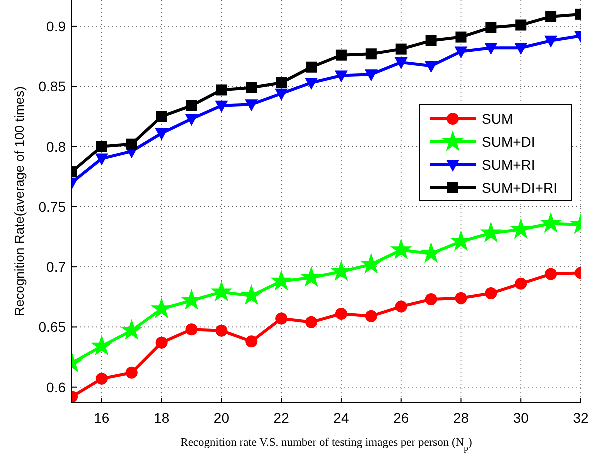 The image size is (599, 454). What do you see at coordinates (521, 418) in the screenshot?
I see `x-tick-label: 30` at bounding box center [521, 418].